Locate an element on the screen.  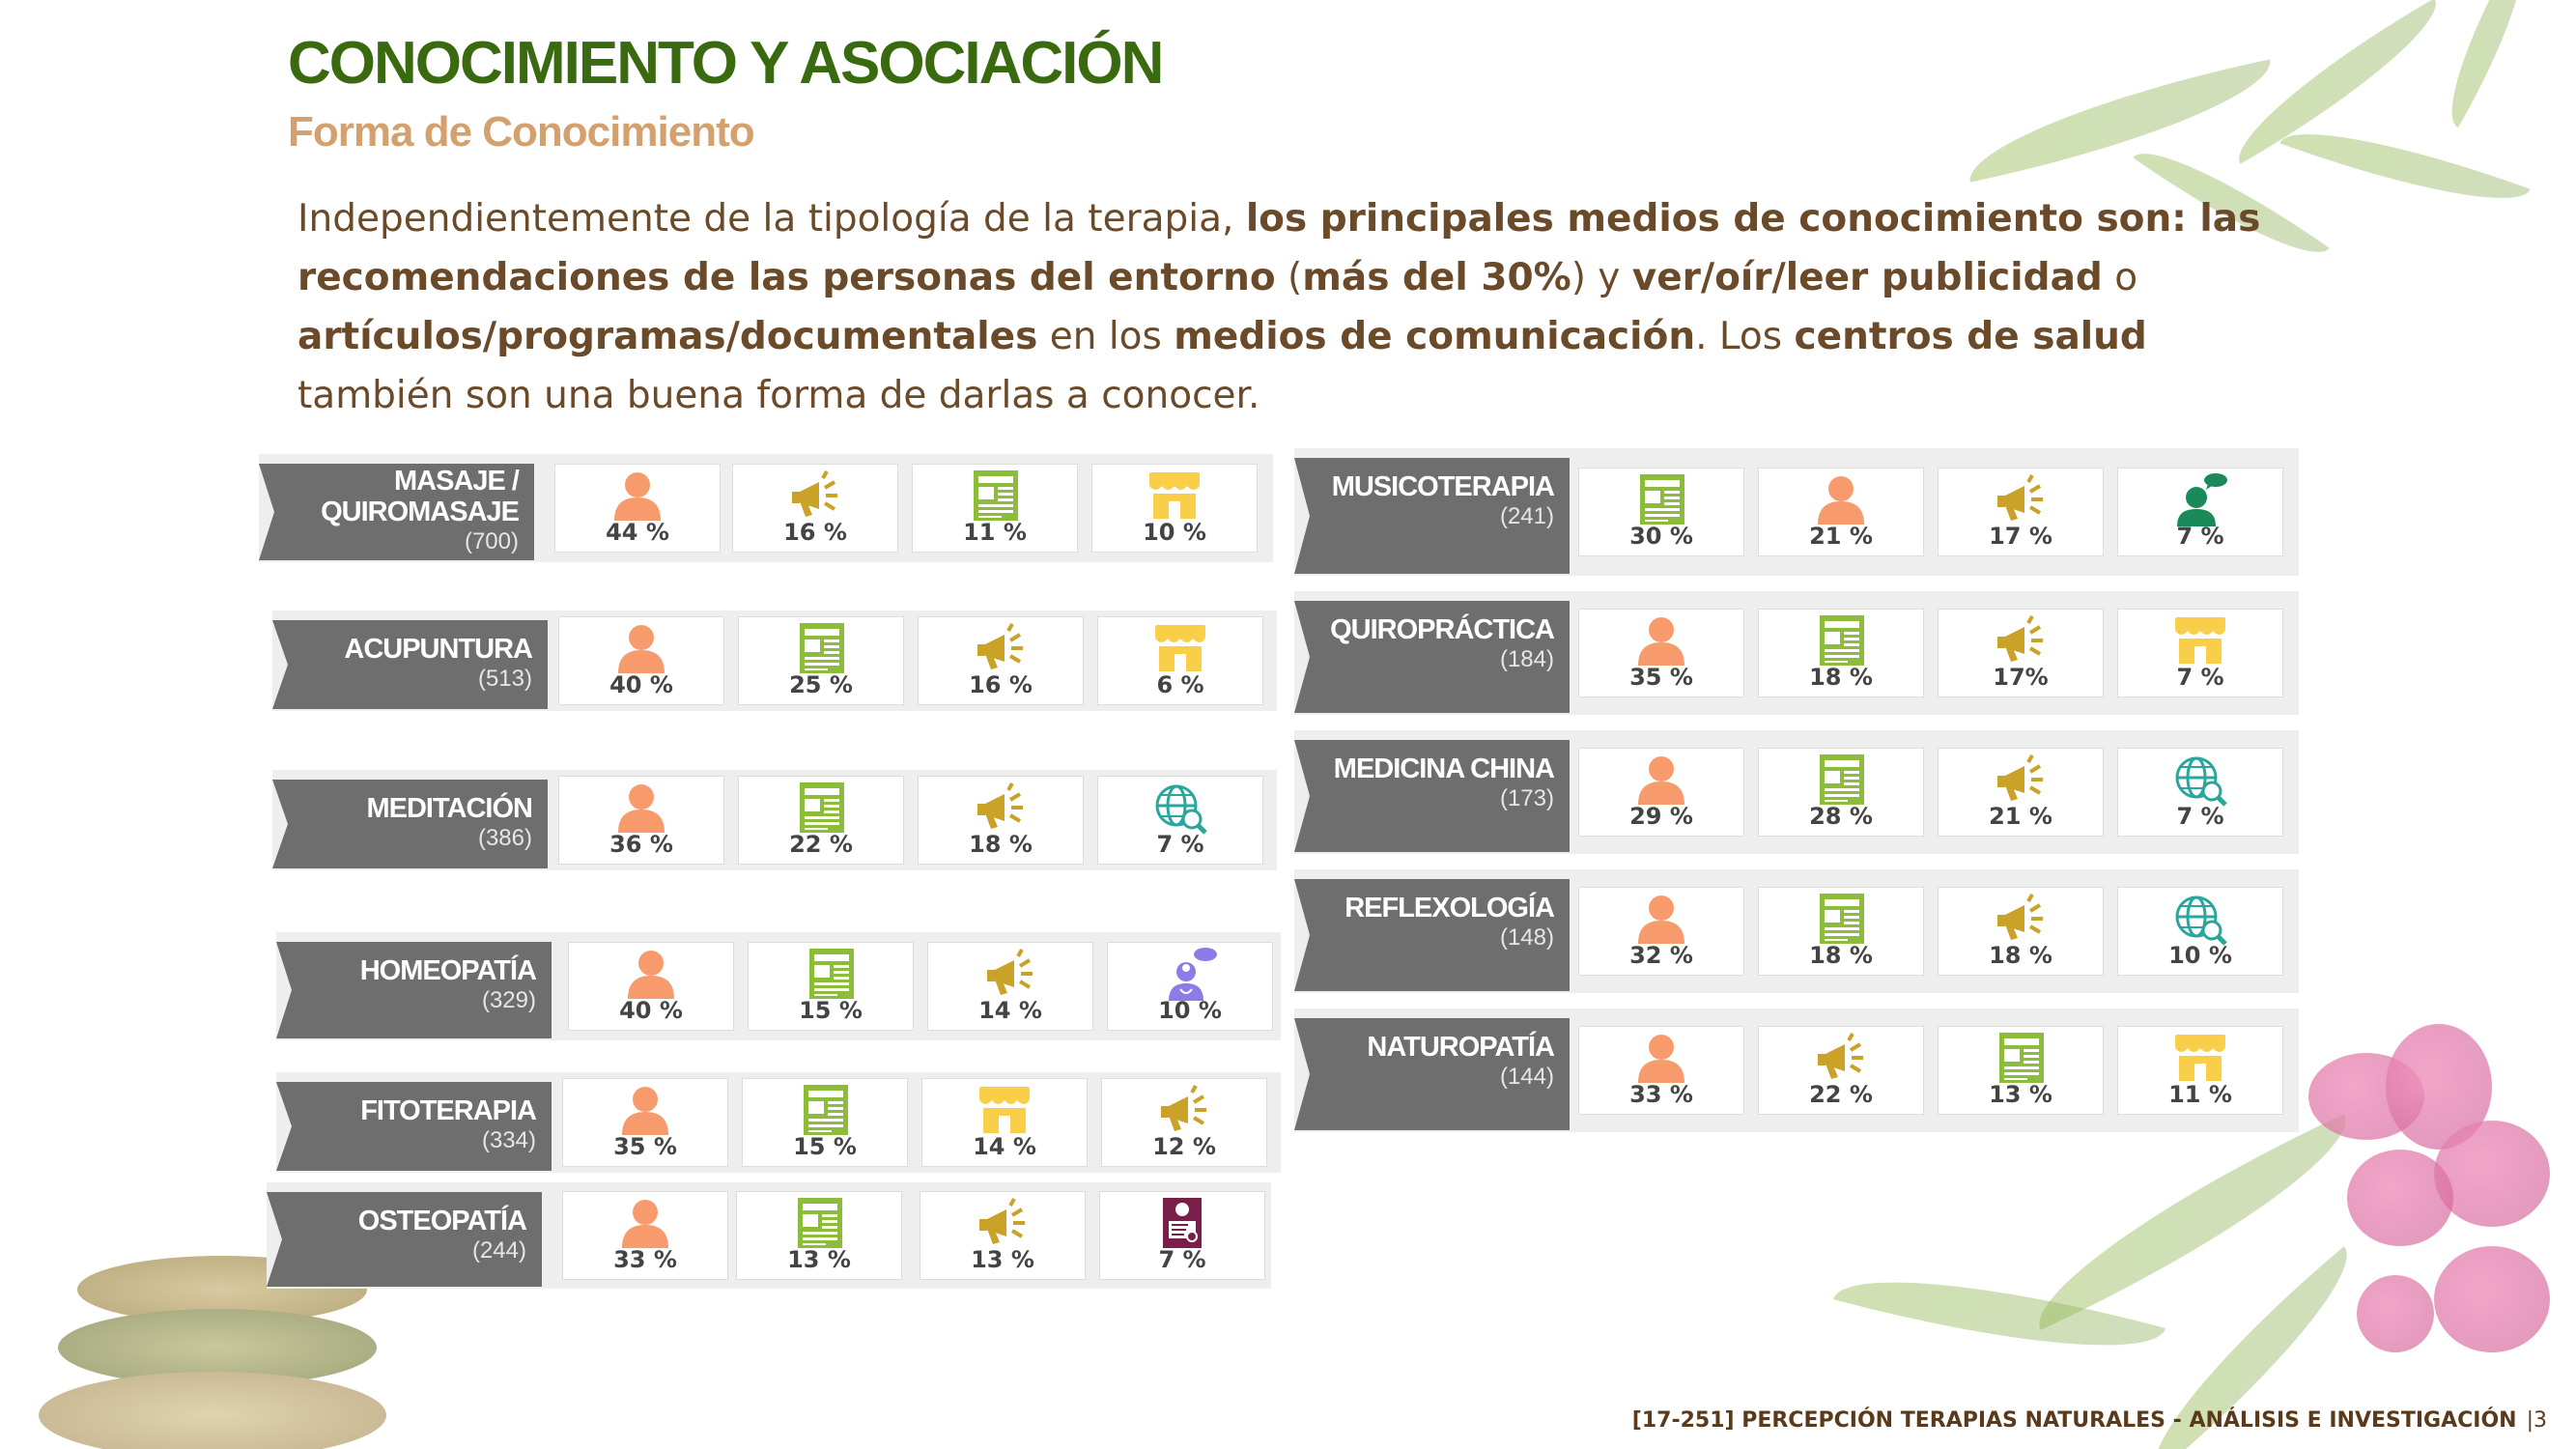
channel-cell: 25 % is located at coordinates (821, 660).